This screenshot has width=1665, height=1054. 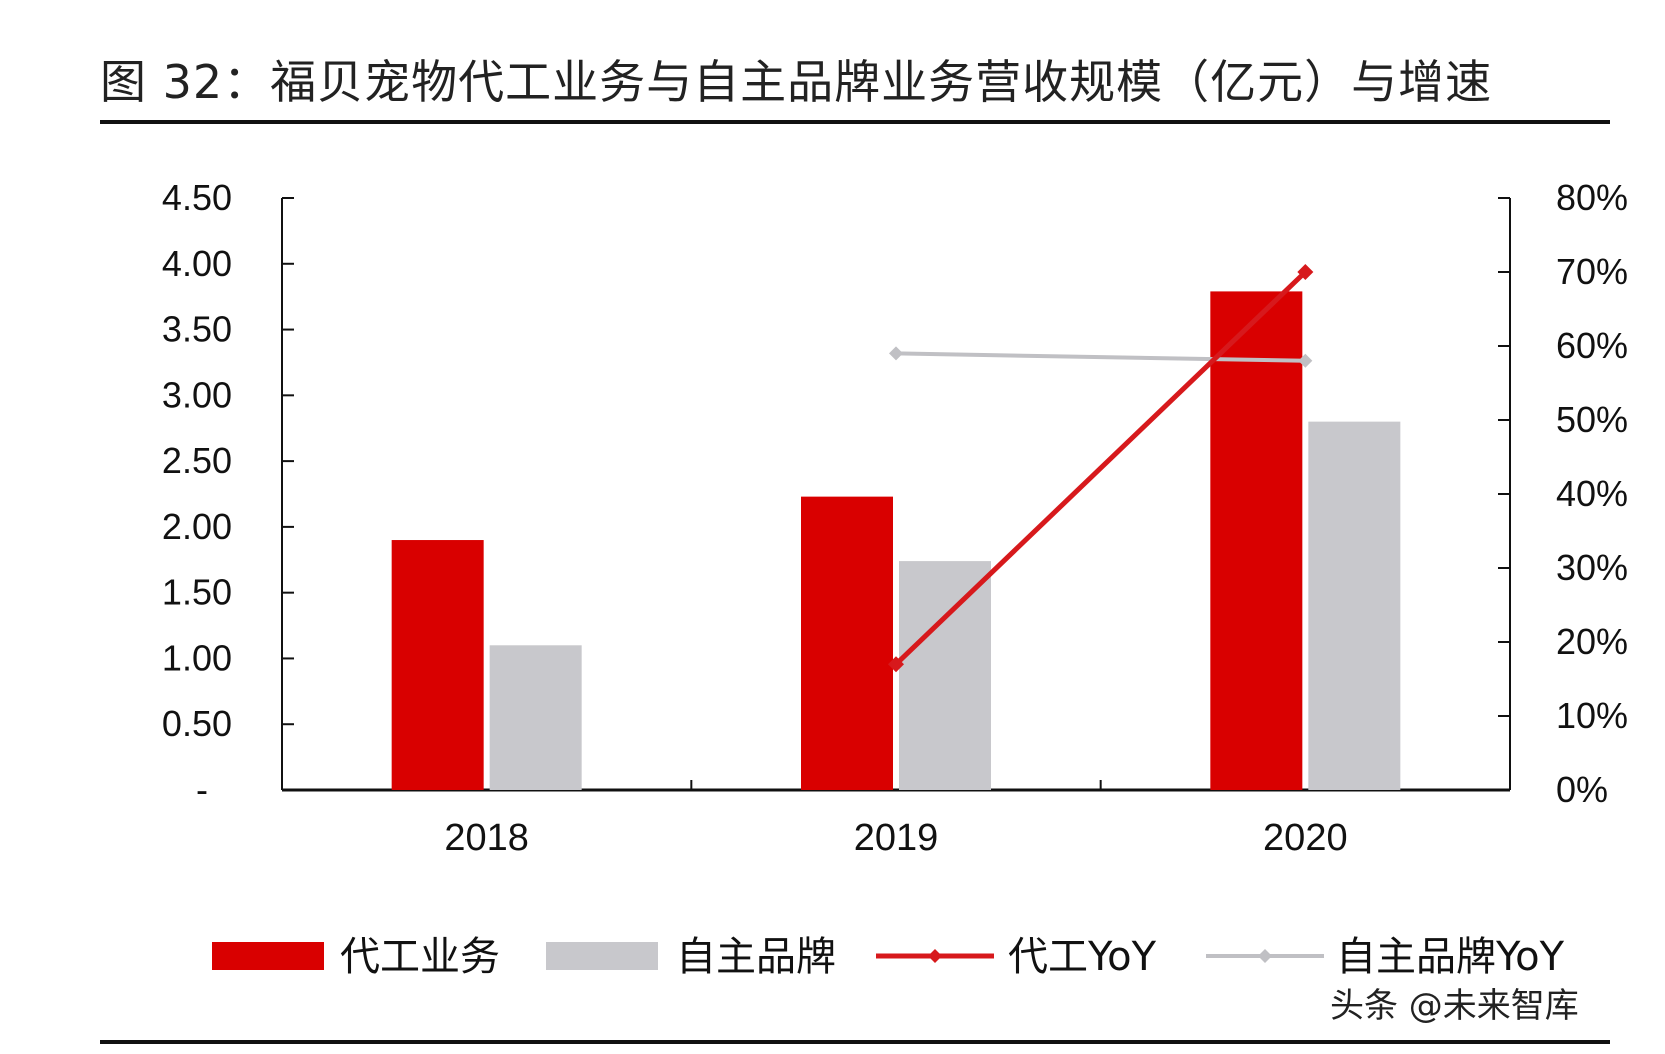 What do you see at coordinates (1592, 493) in the screenshot?
I see `right-tick-label: 40%` at bounding box center [1592, 493].